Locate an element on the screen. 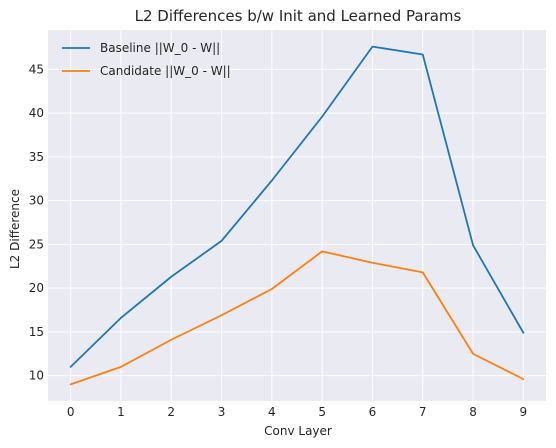 The height and width of the screenshot is (448, 556). x-tick-label: 9 is located at coordinates (524, 412).